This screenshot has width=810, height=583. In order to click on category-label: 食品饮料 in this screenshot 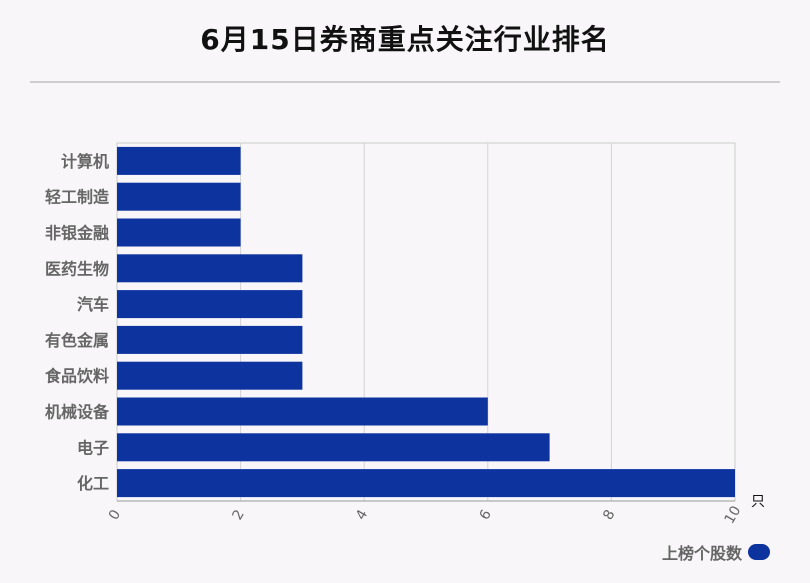, I will do `click(76, 376)`.